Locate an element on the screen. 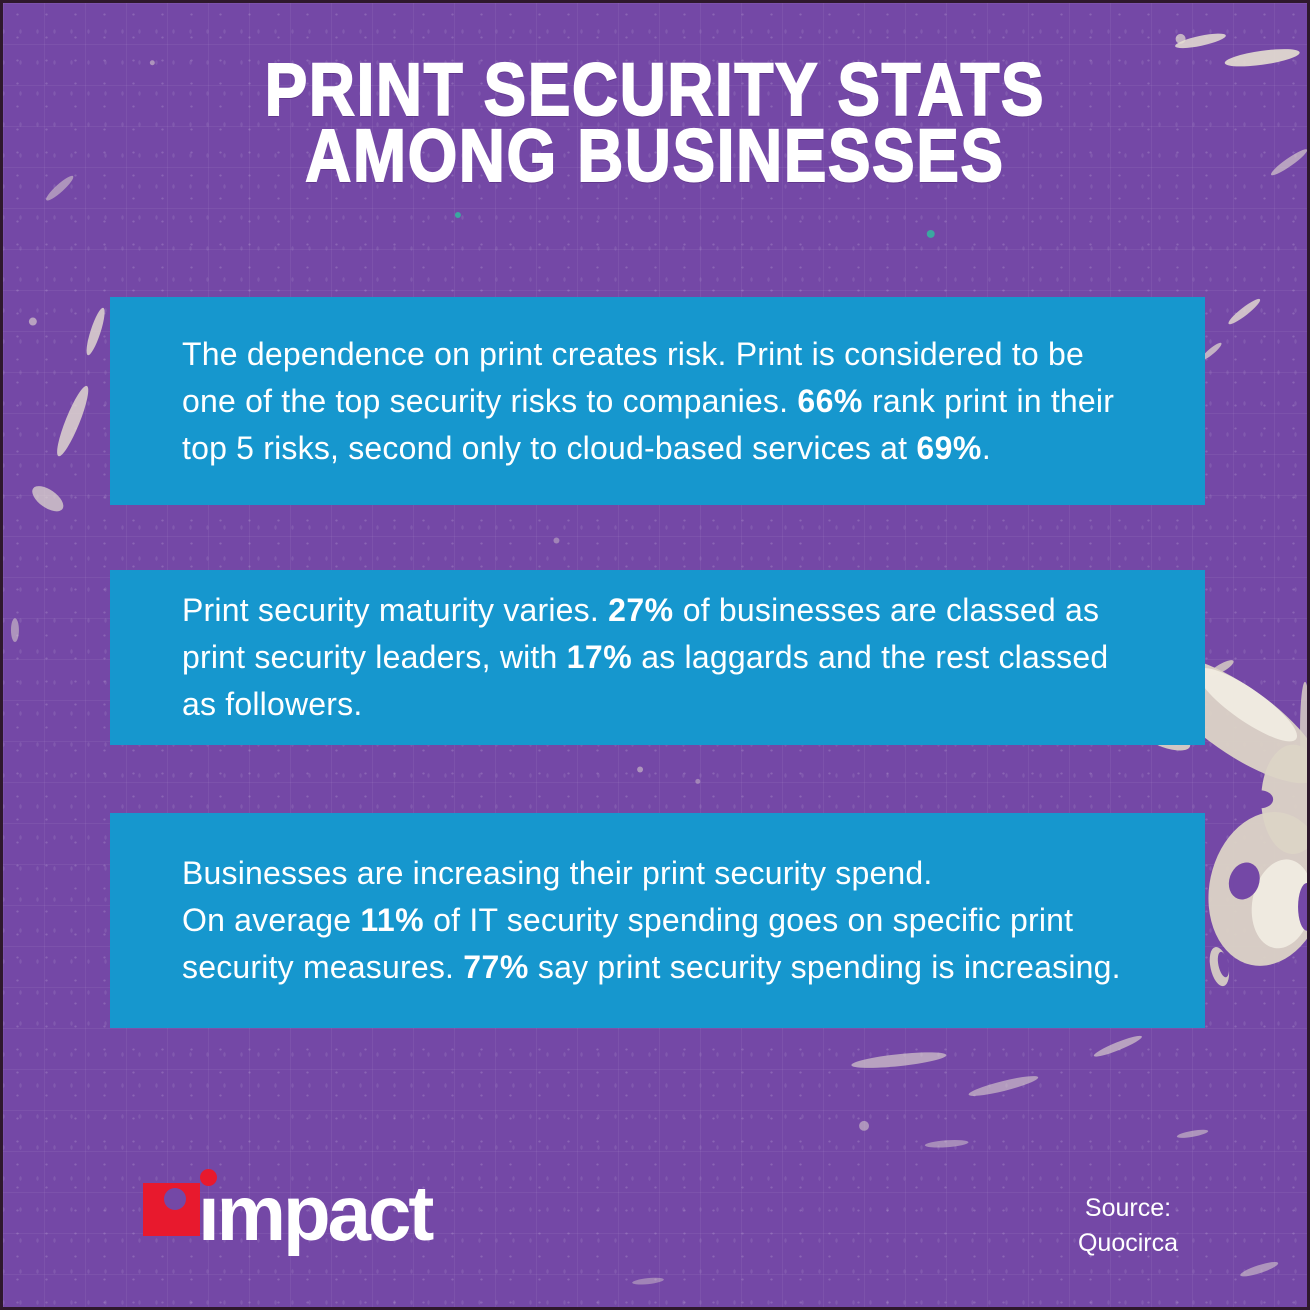 This screenshot has height=1310, width=1310. source-label: Source: Quocirca is located at coordinates (1128, 1226).